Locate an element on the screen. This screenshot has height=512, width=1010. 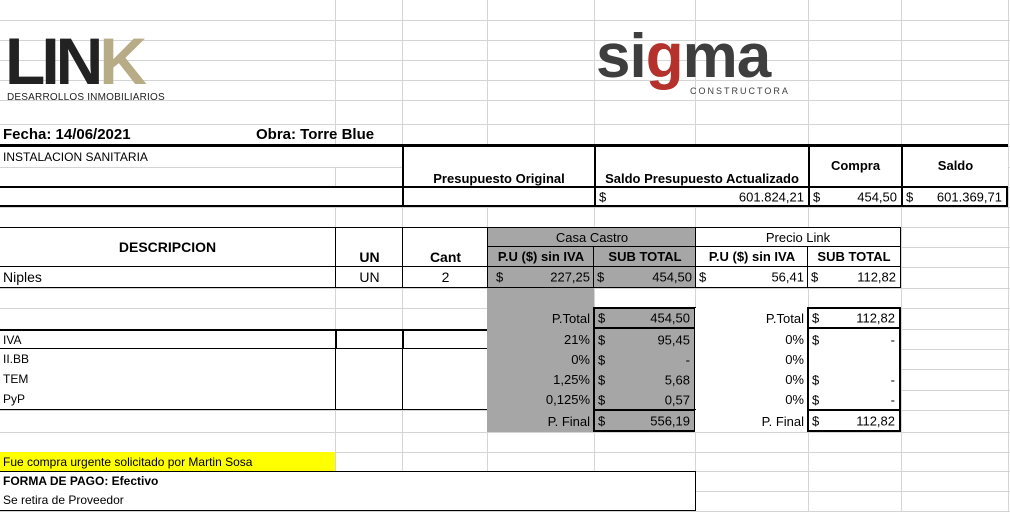
cc-pfinal-label: P. Final is located at coordinates (540, 421).